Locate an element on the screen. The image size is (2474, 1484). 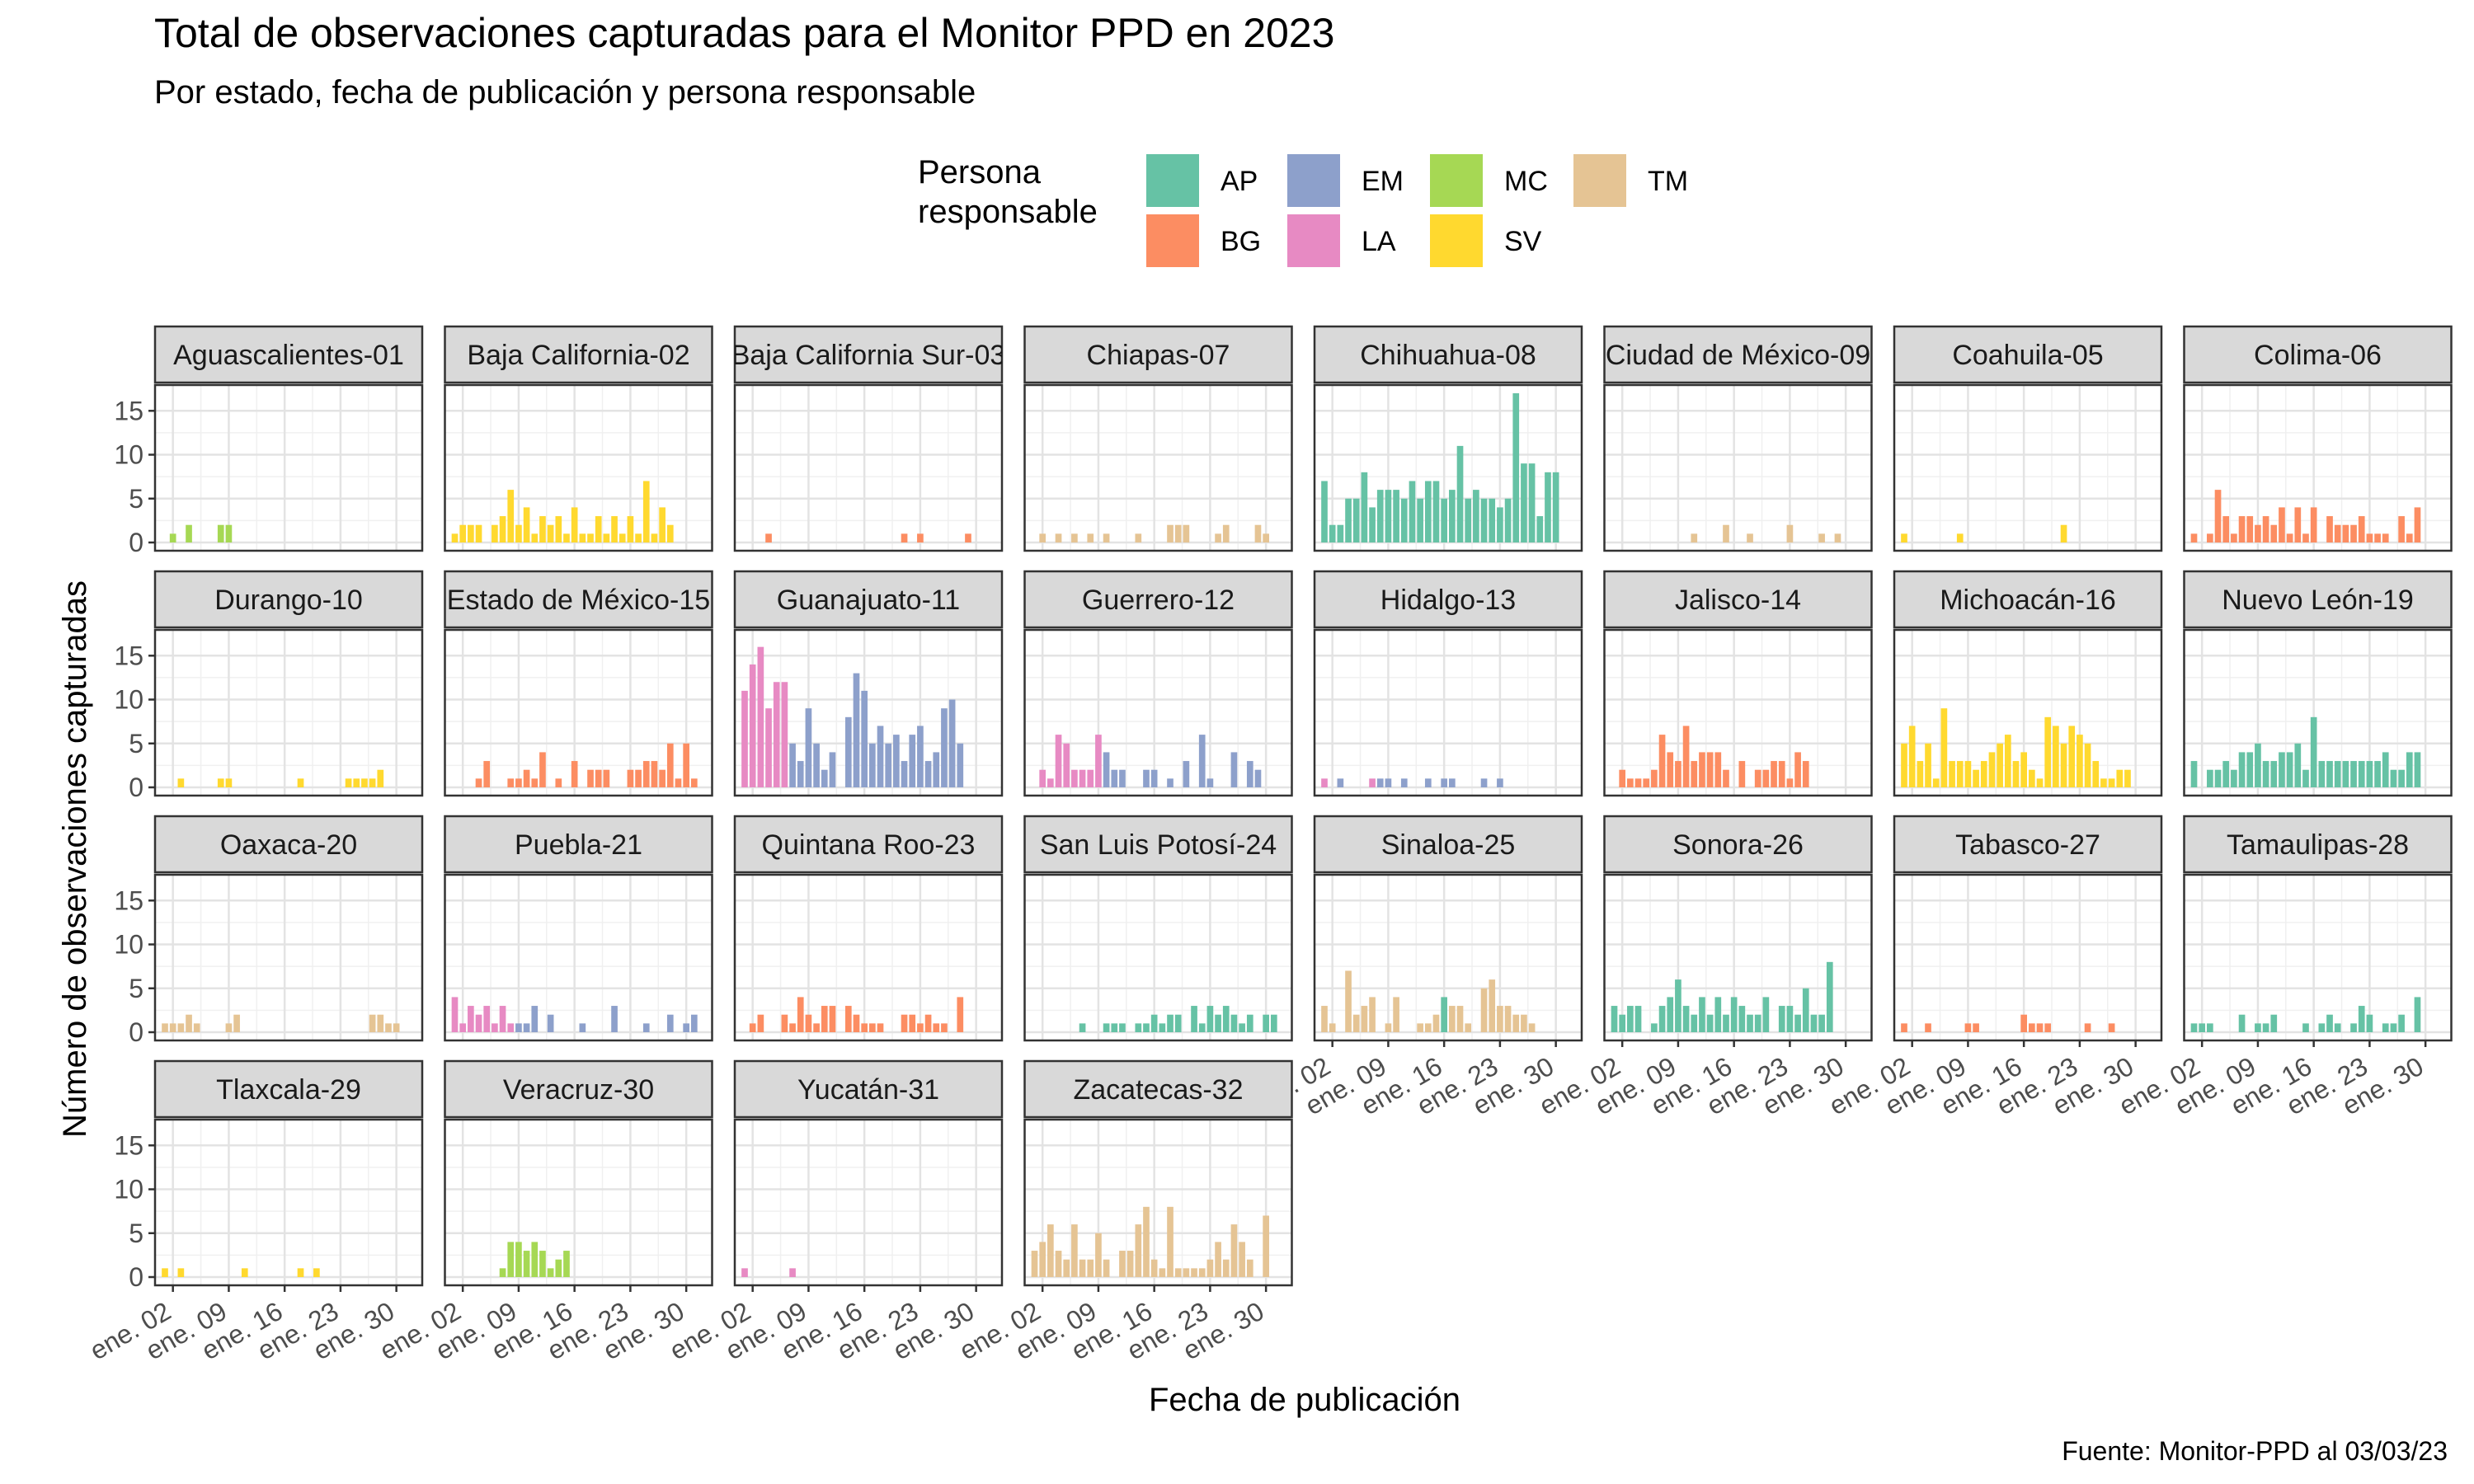
legend-key-ap is located at coordinates (1172, 180).